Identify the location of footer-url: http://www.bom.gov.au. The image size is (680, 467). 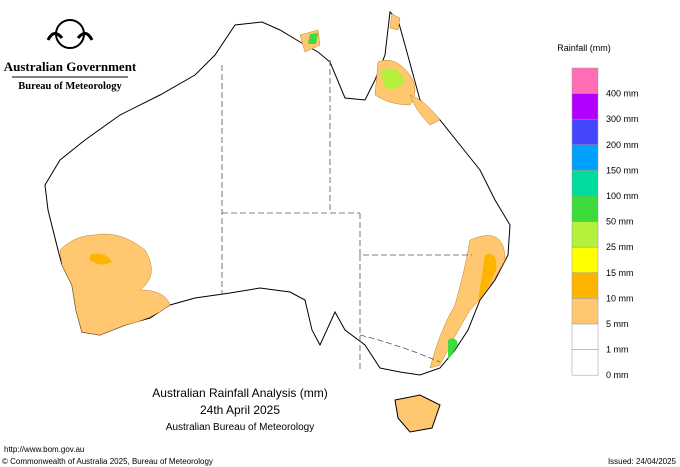
(44, 449).